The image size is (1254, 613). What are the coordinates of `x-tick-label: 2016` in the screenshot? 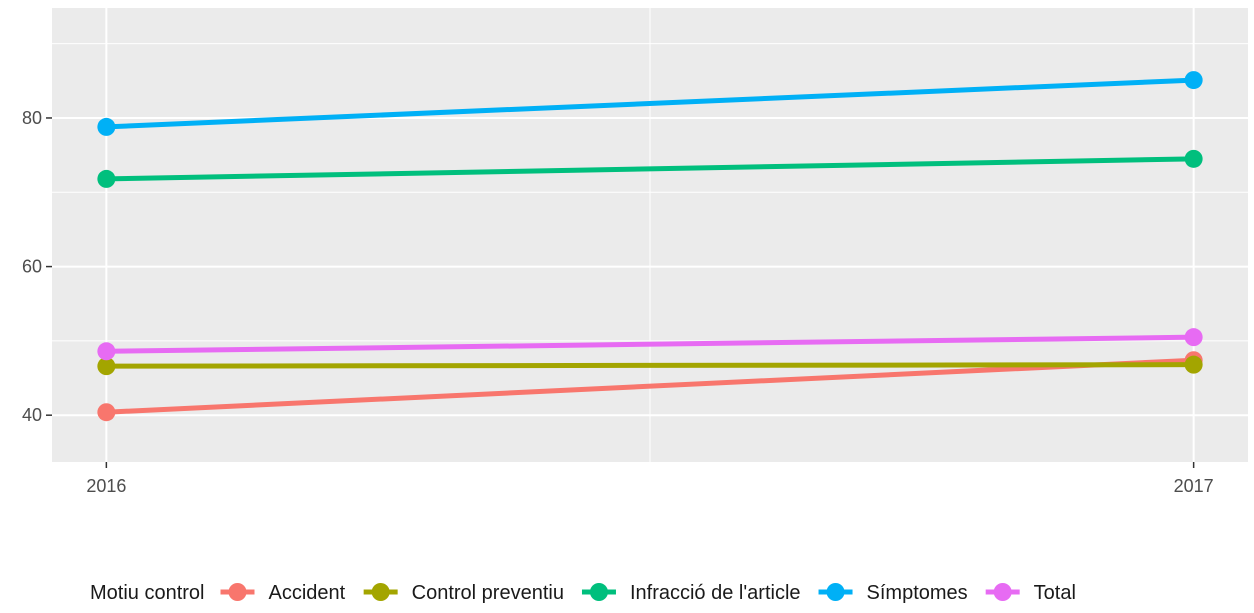 It's located at (106, 486).